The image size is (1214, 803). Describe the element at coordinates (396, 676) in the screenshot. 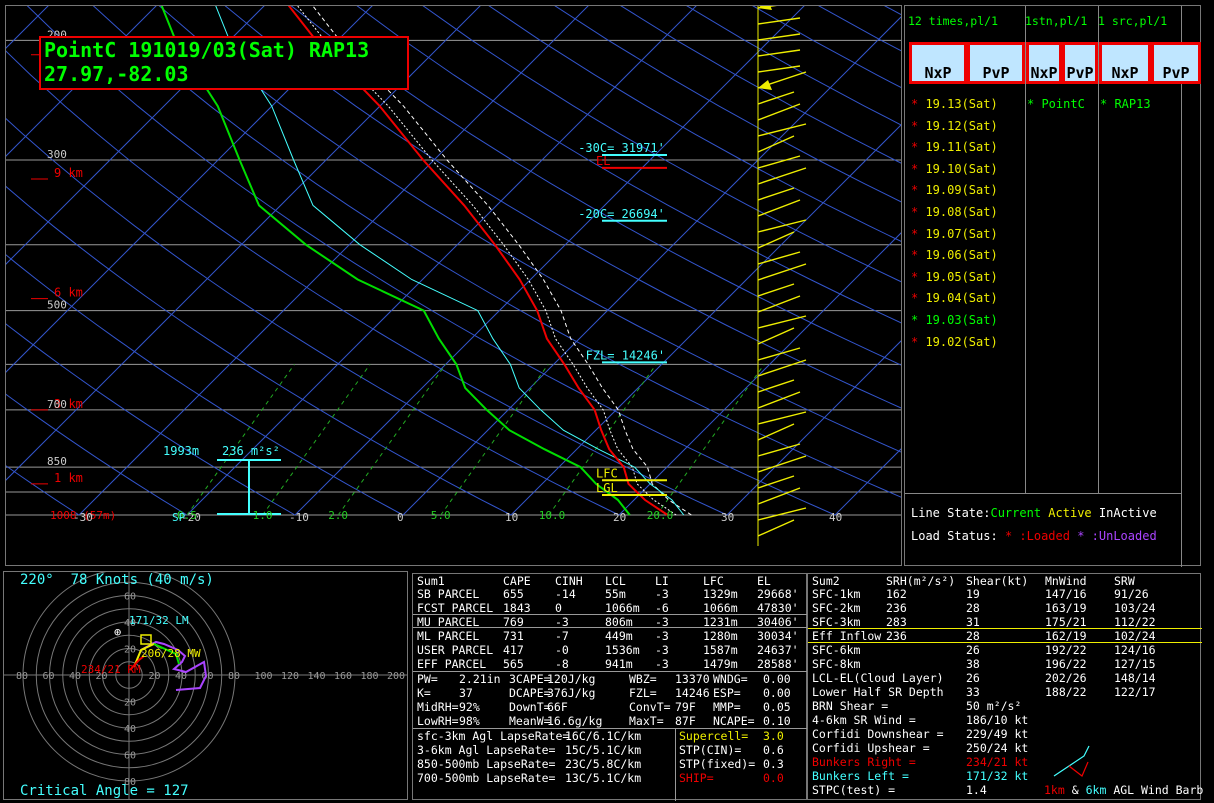

I see `hodo-x-label: 200` at that location.